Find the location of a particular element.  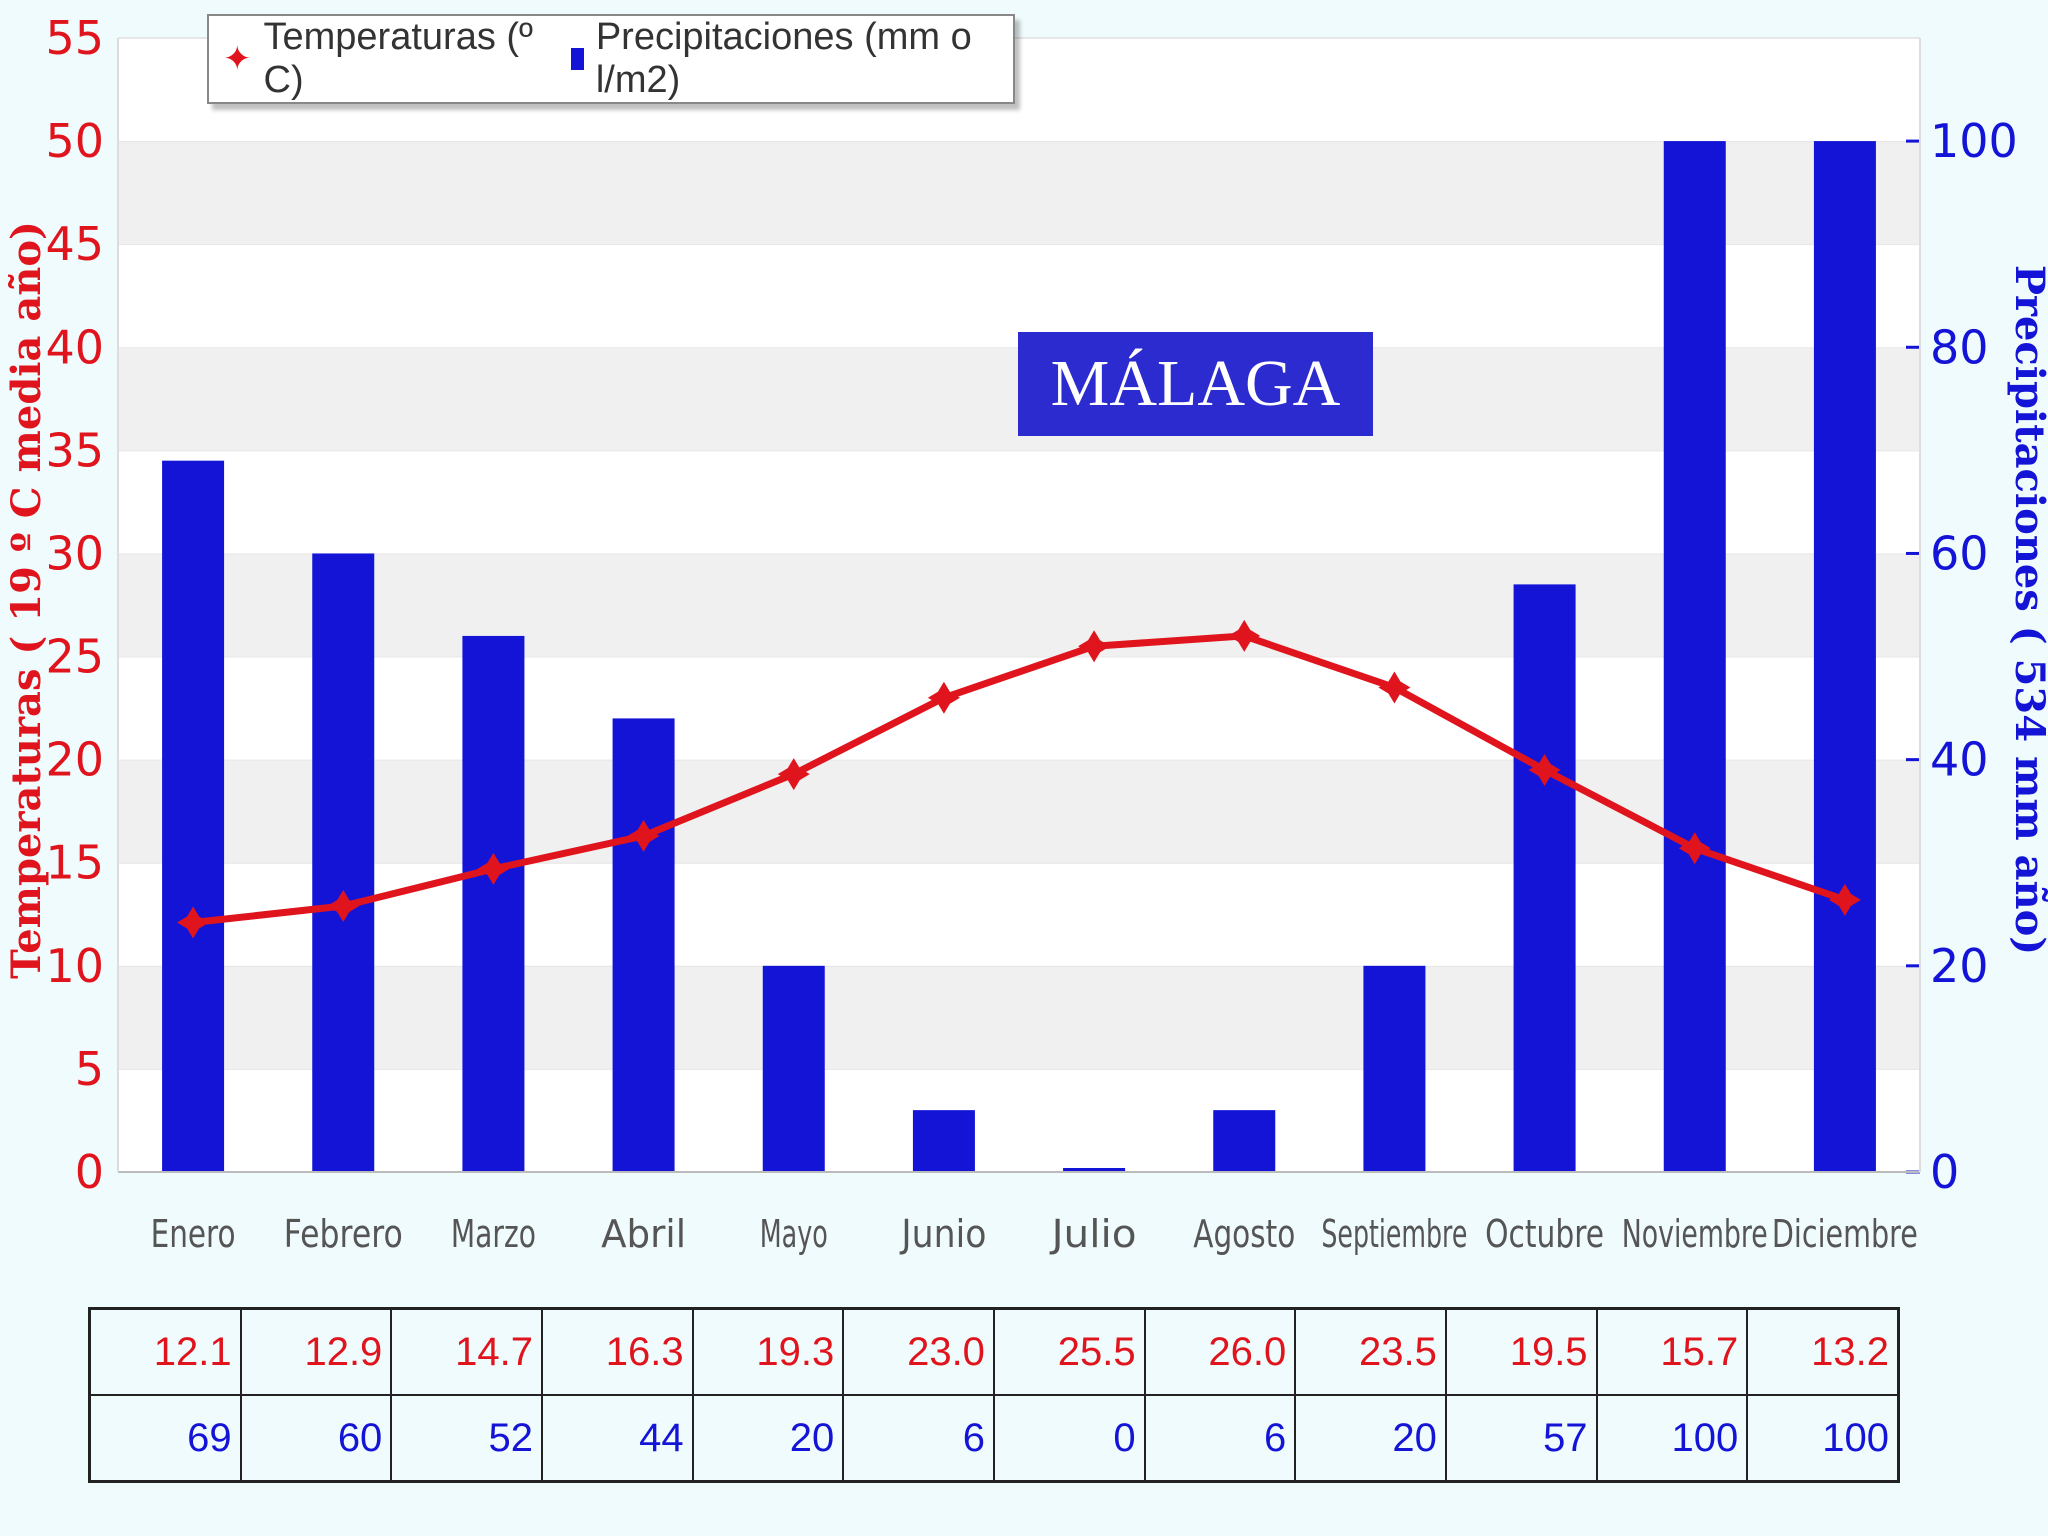

table-row-precipitation: 69 60 52 44 20 6 0 6 20 57 100 100 is located at coordinates (994, 1438).